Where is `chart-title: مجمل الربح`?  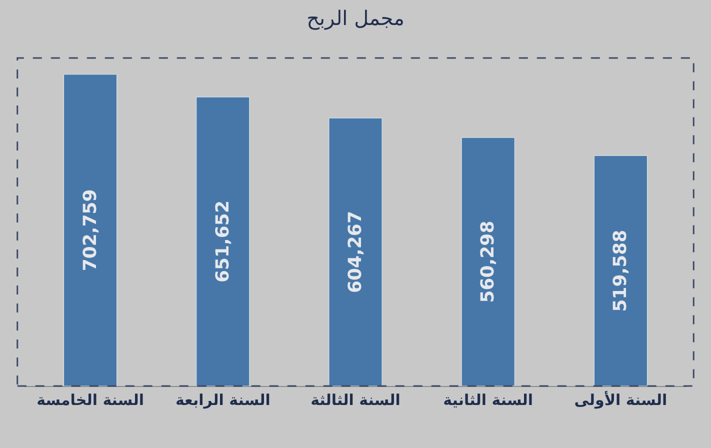
chart-title: مجمل الربح is located at coordinates (355, 18).